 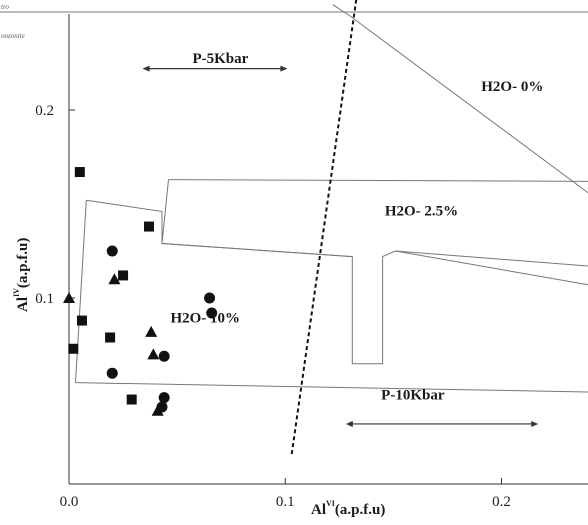 I want to click on region-label: H2O- 0%, so click(x=512, y=87).